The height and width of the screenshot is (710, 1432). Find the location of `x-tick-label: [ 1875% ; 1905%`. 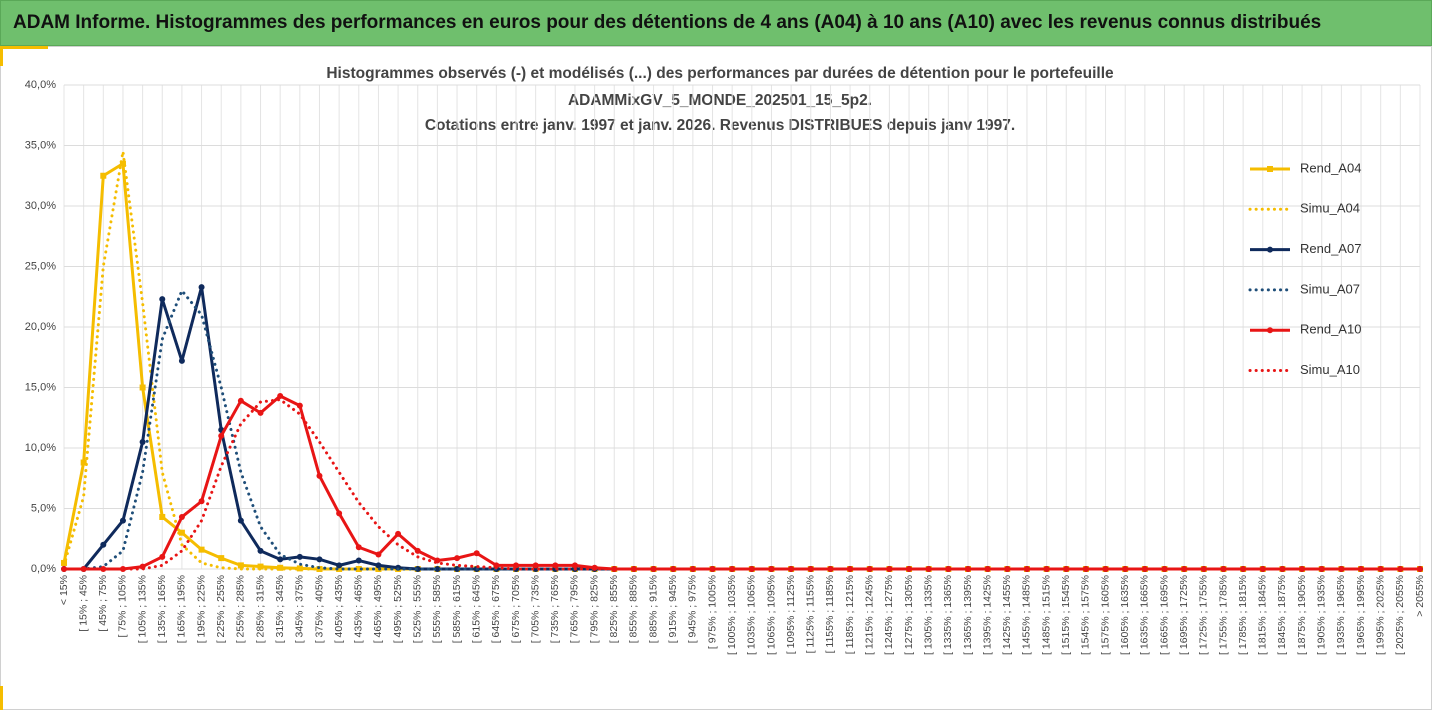

x-tick-label: [ 1875% ; 1905% is located at coordinates (1302, 615).